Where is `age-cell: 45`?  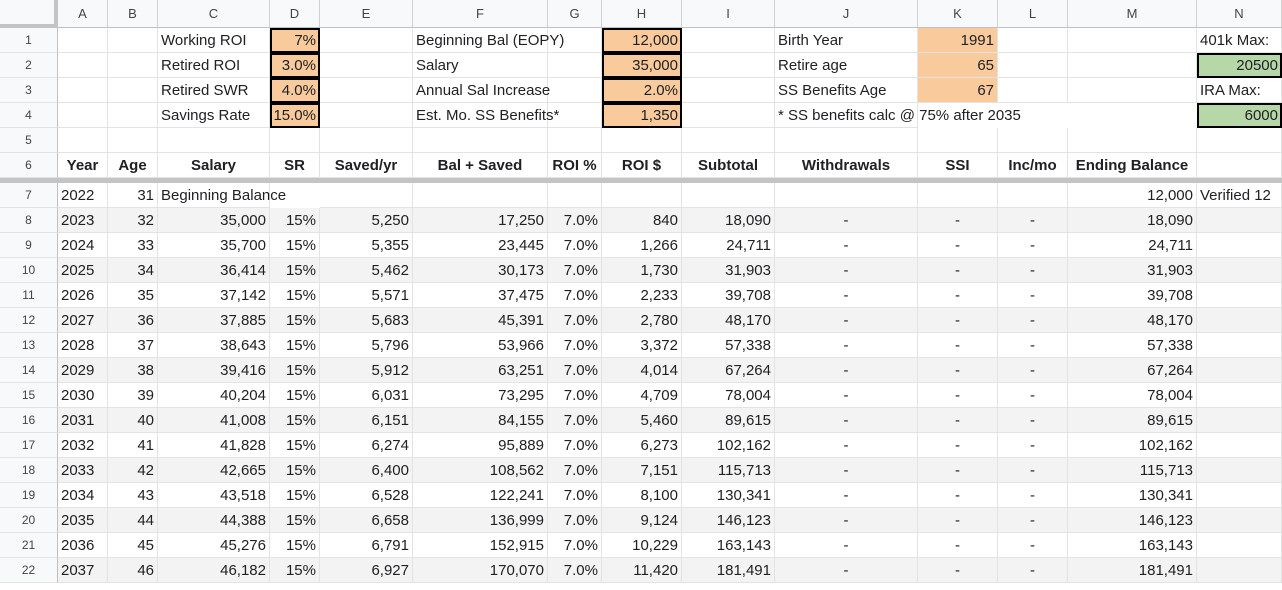
age-cell: 45 is located at coordinates (133, 545).